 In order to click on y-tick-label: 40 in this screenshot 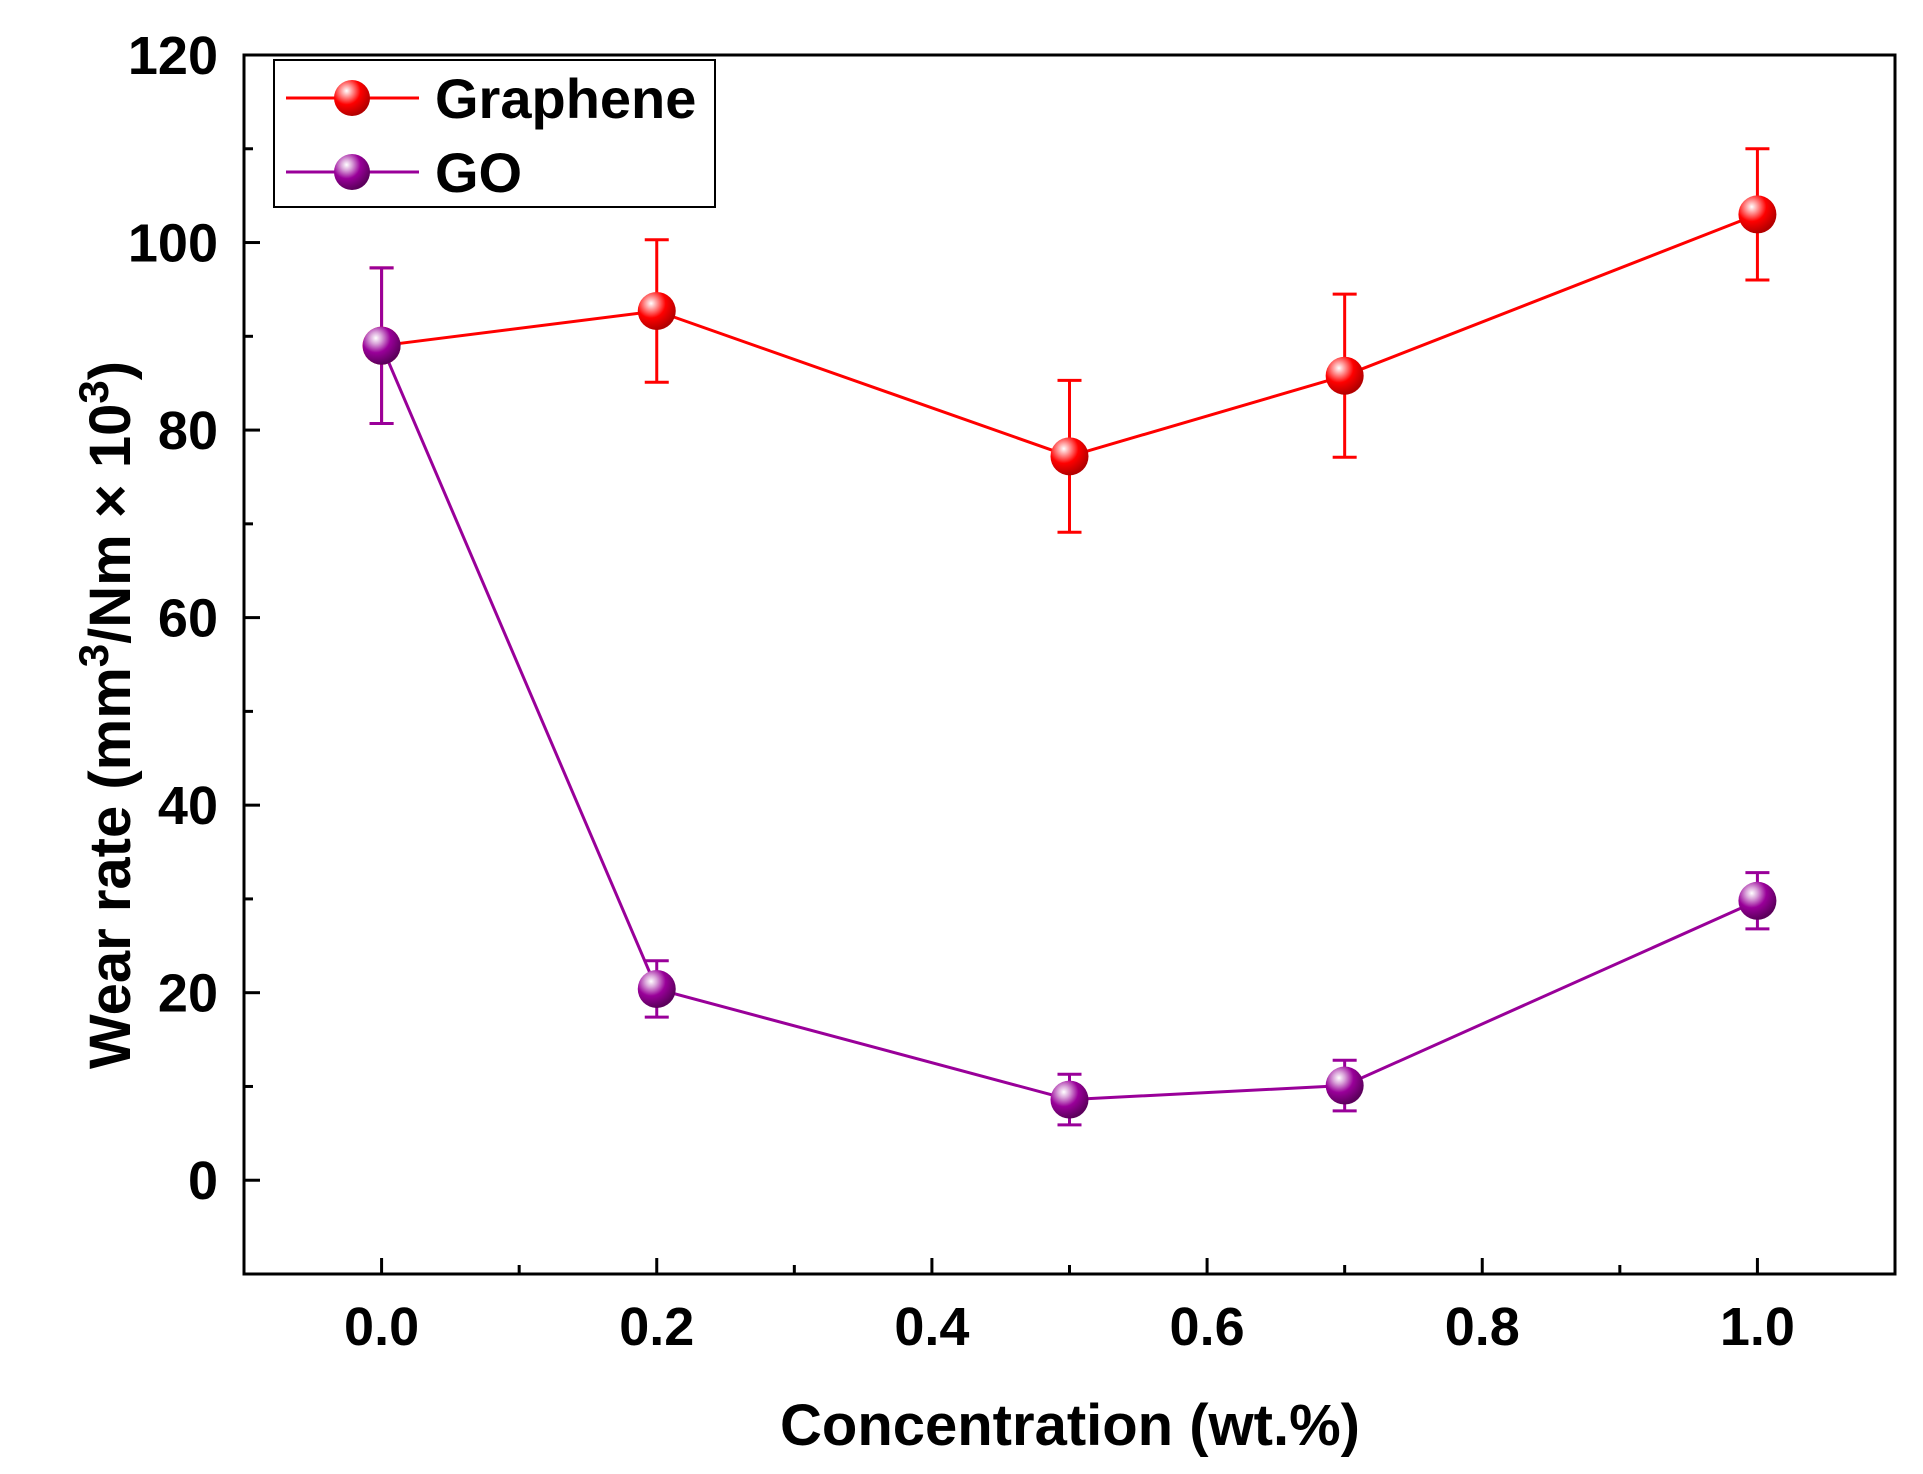, I will do `click(188, 806)`.